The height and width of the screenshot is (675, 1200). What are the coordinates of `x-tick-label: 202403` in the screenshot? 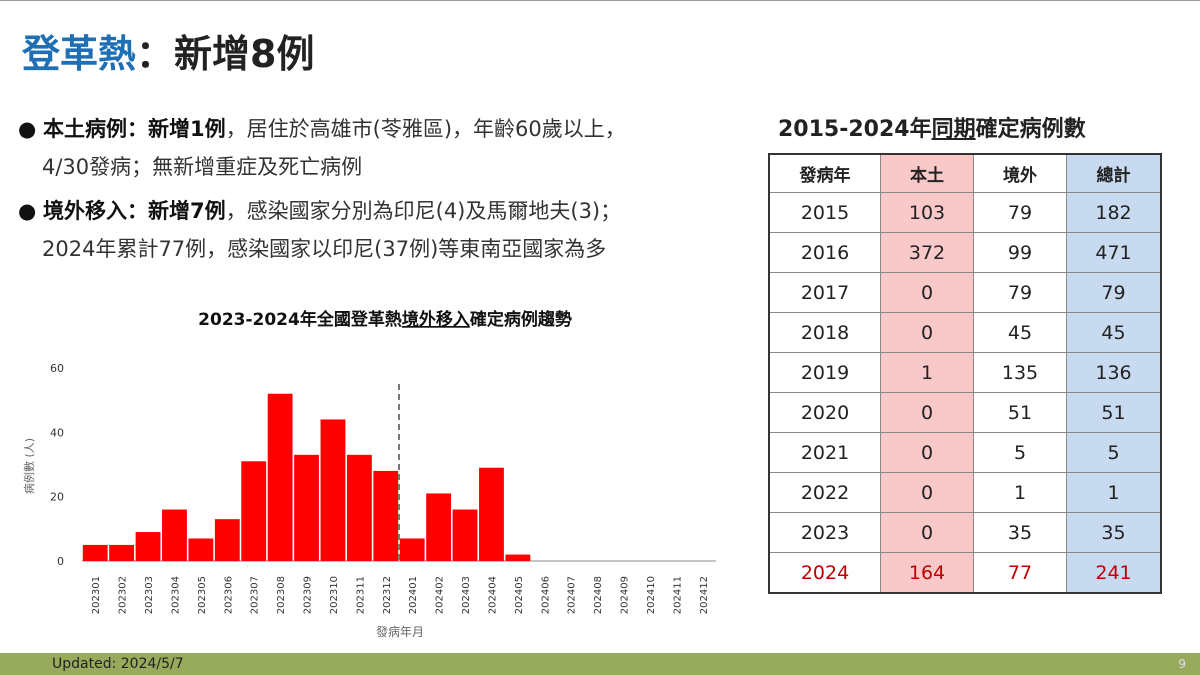 It's located at (466, 595).